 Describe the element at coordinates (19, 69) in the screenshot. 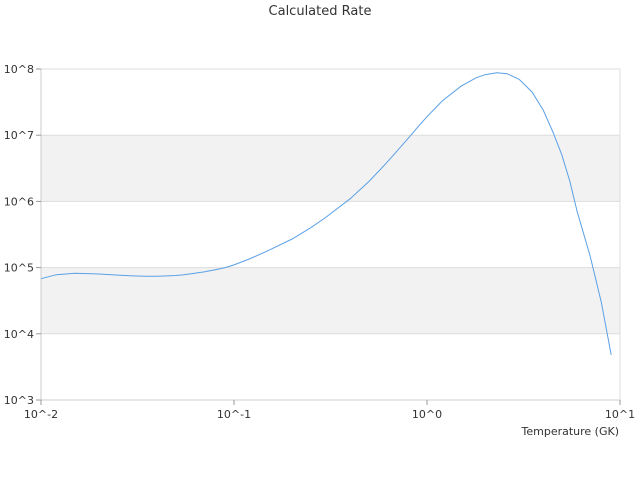

I see `y-tick-label: 10^8` at that location.